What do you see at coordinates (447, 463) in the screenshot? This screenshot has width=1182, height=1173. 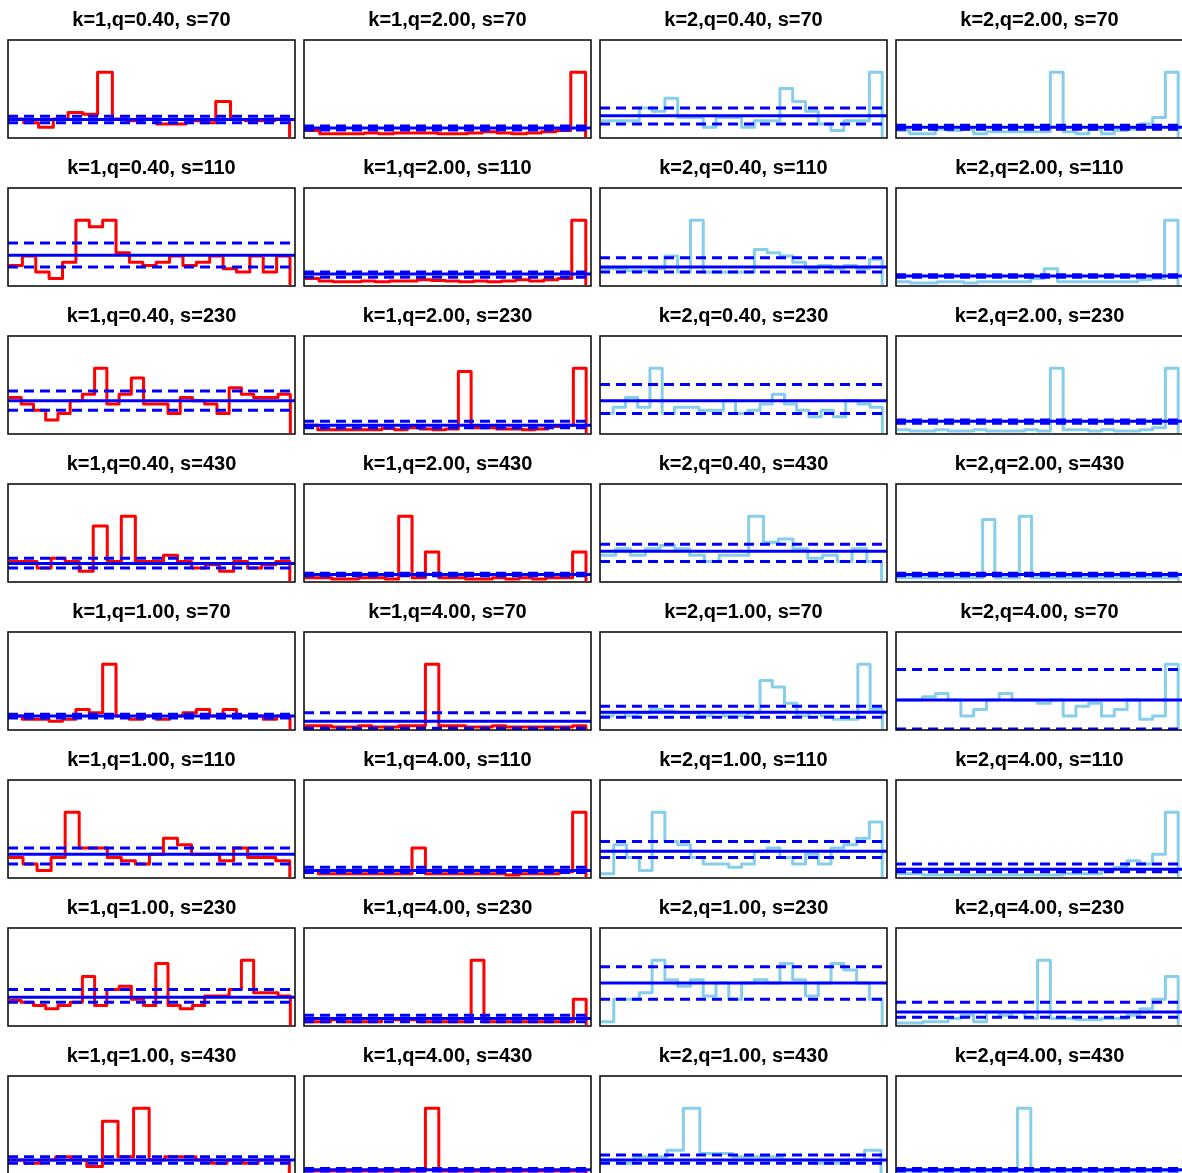 I see `chart-title: k=1,q=2.00, s=430` at bounding box center [447, 463].